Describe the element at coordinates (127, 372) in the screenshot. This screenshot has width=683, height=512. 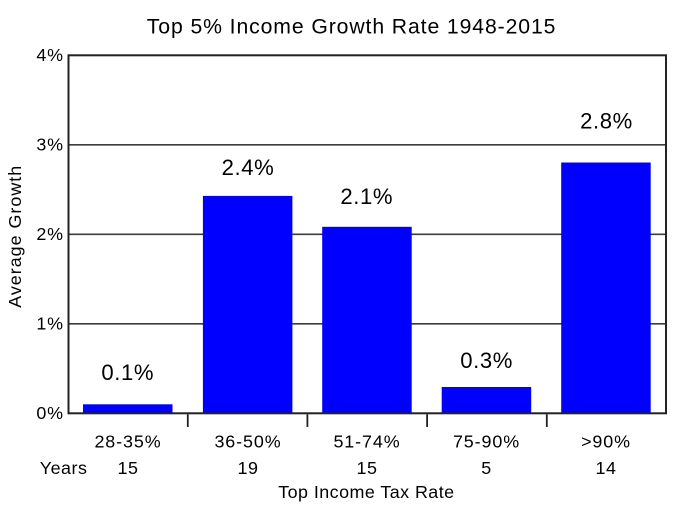
I see `svg-text: 0.1%` at that location.